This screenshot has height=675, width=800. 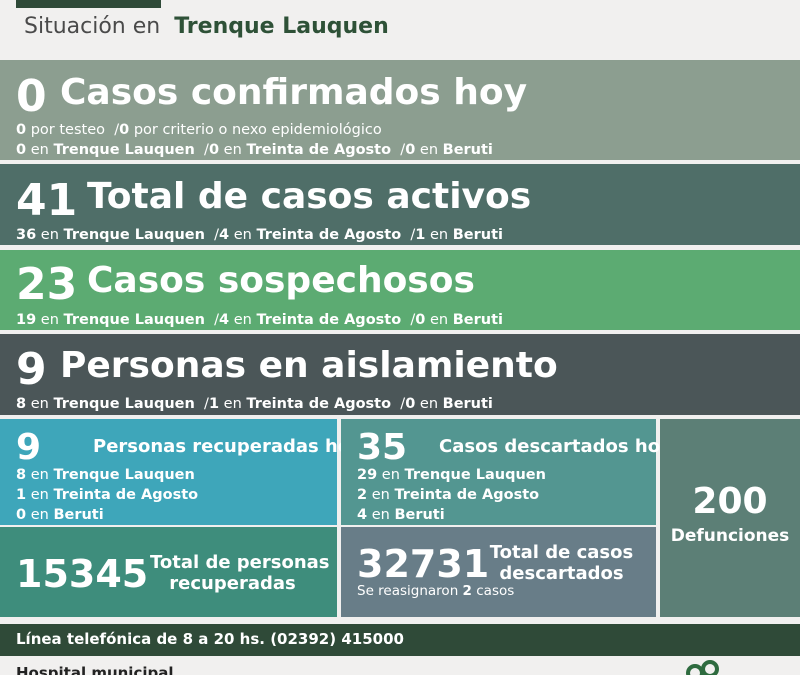 I want to click on criterio-value: 0, so click(x=124, y=130).